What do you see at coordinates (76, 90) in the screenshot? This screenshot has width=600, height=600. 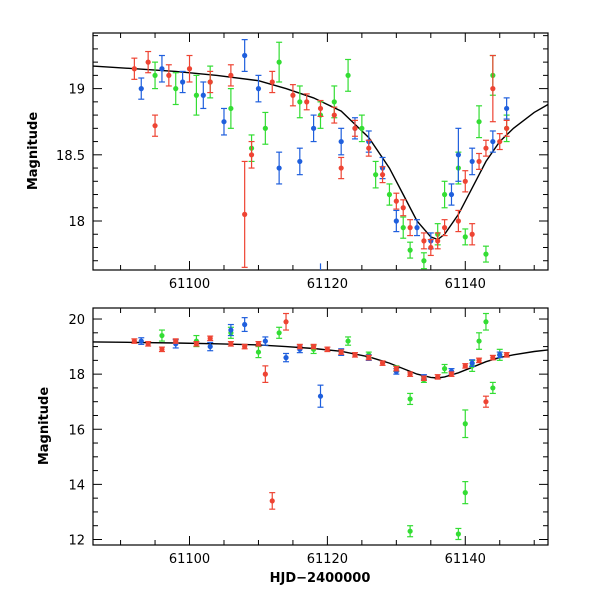 I see `y-tick-label: 19` at bounding box center [76, 90].